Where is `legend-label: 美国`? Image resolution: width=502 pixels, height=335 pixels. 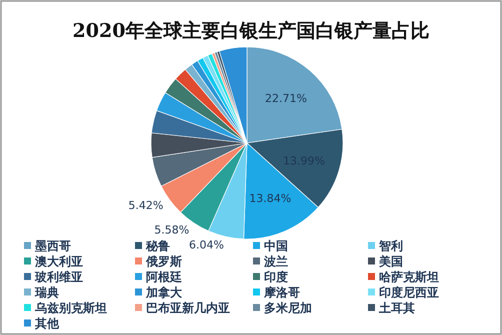
legend-label: 美国 is located at coordinates (390, 261).